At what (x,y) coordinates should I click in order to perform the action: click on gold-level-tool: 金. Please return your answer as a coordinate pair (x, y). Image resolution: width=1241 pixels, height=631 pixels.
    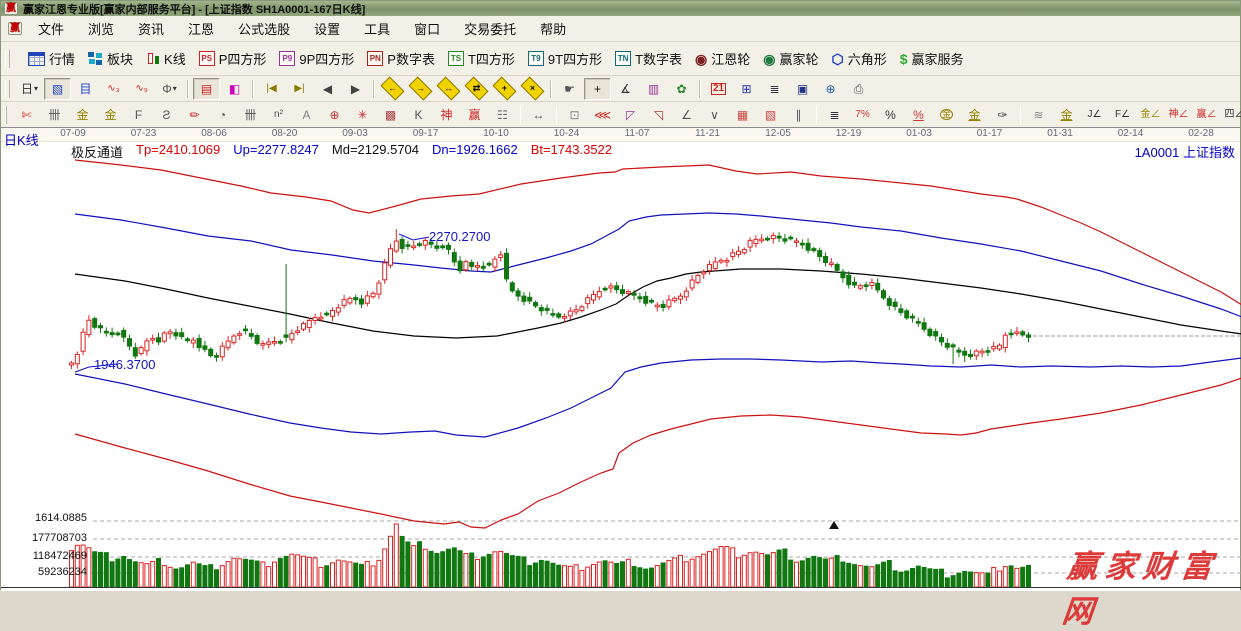
    Looking at the image, I should click on (974, 115).